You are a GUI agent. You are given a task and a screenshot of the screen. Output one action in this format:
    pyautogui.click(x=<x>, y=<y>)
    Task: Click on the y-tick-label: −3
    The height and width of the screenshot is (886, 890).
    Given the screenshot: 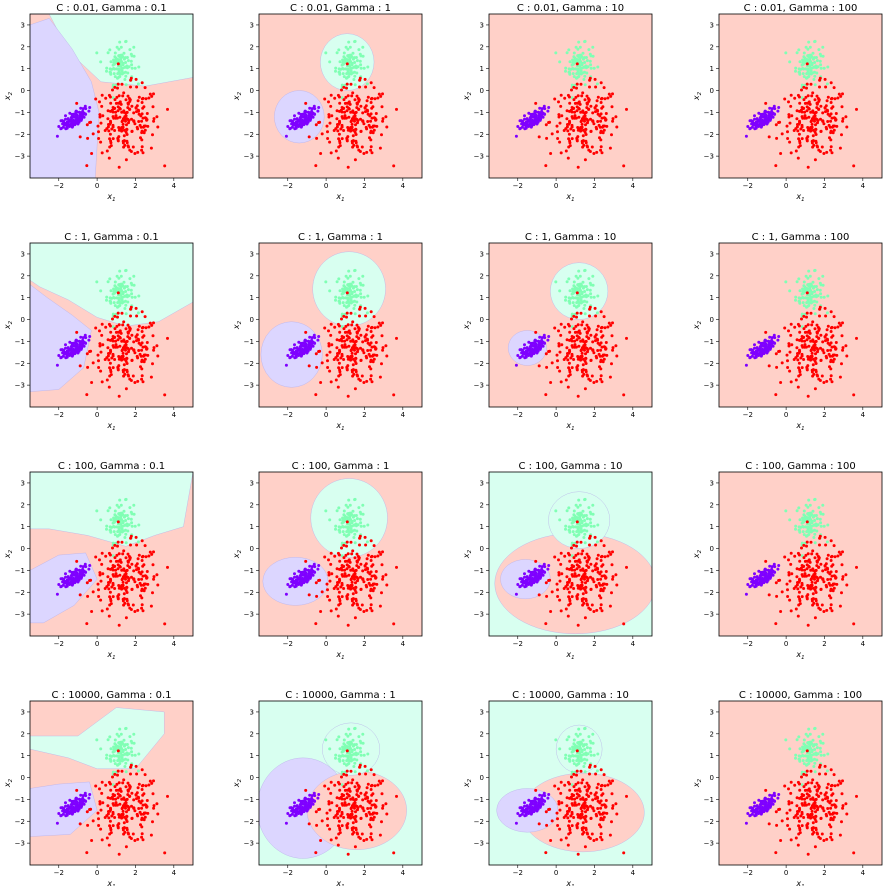 What is the action you would take?
    pyautogui.click(x=249, y=615)
    